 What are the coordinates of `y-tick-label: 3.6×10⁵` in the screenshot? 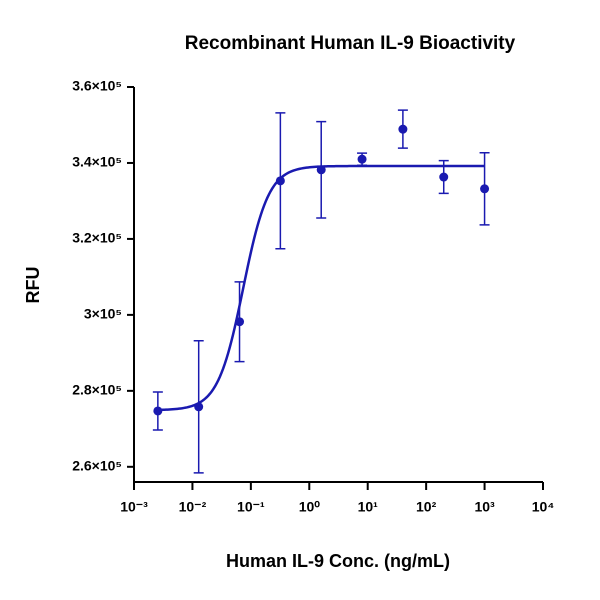 It's located at (97, 86).